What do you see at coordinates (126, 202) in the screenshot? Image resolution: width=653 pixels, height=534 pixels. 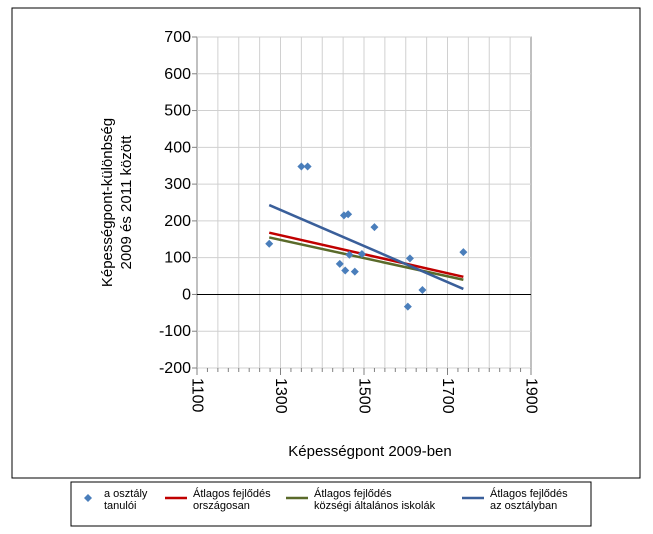 I see `y-axis-title-line-2: 2009 és 2011 között` at bounding box center [126, 202].